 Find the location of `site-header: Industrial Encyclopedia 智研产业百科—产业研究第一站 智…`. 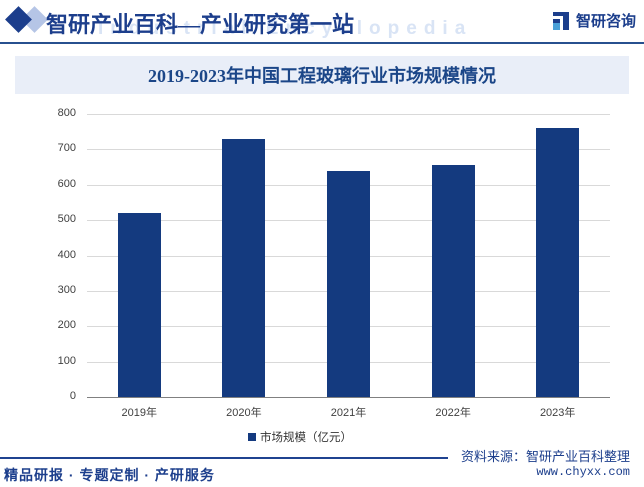

site-header: Industrial Encyclopedia 智研产业百科—产业研究第一站 智… is located at coordinates (322, 22).